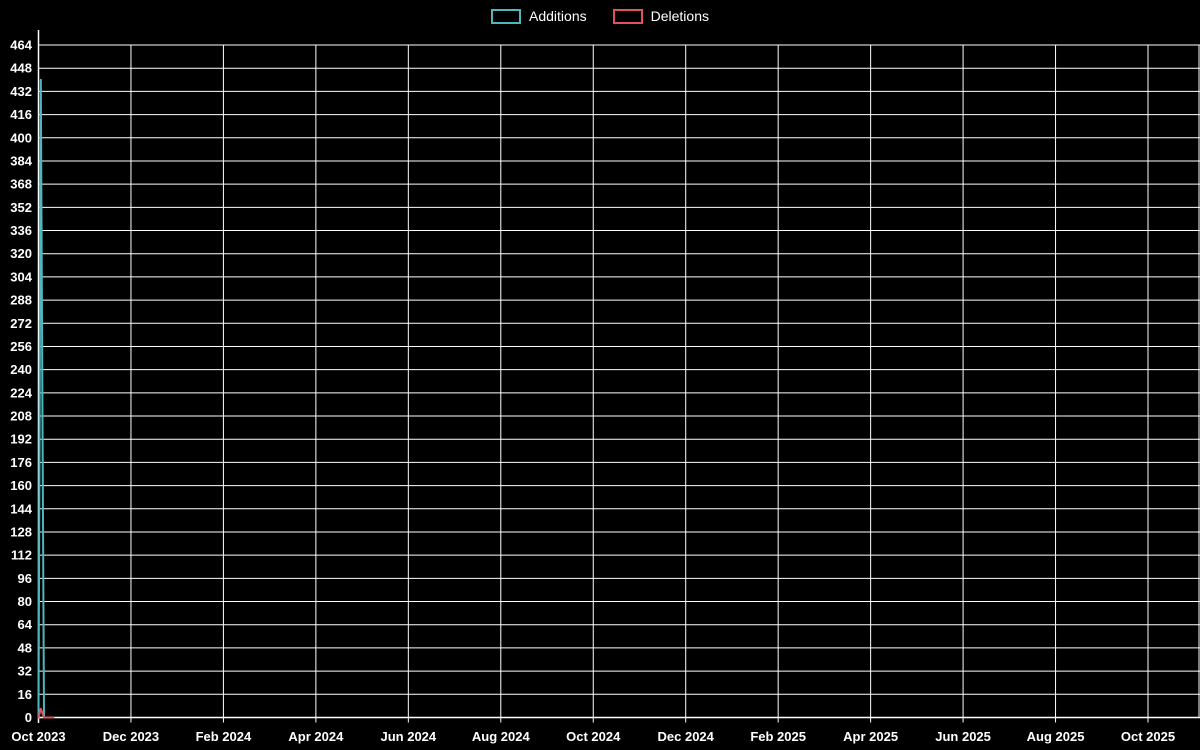  I want to click on y-tick-label: 32, so click(25, 671).